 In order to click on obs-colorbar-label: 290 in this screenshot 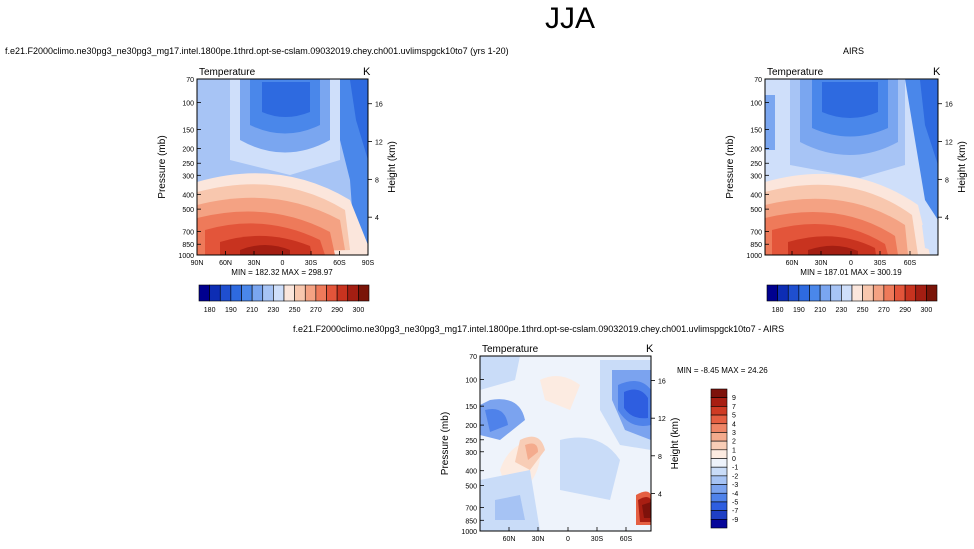, I will do `click(905, 310)`.